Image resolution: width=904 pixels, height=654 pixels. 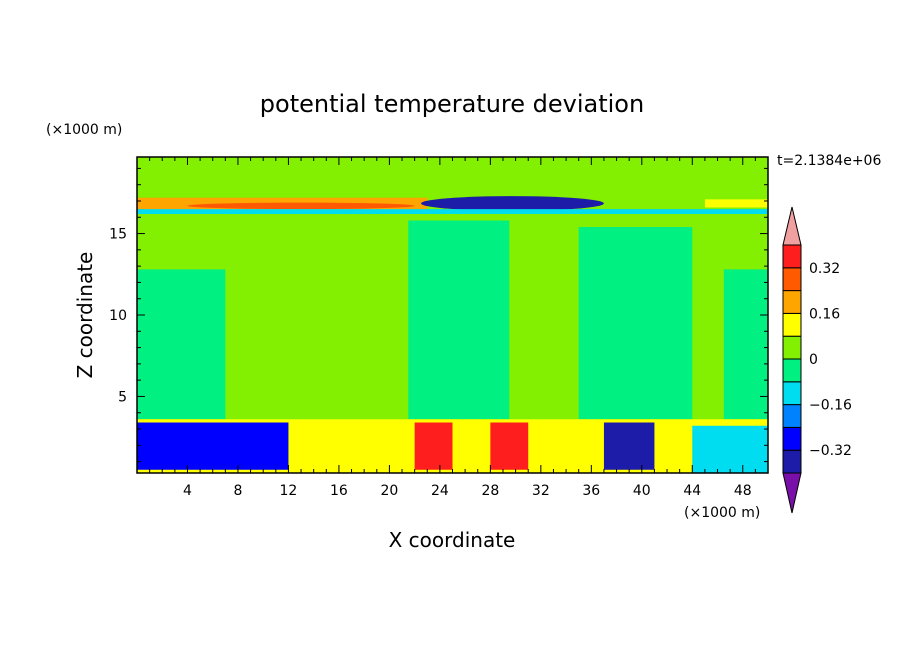 What do you see at coordinates (692, 491) in the screenshot?
I see `x-tick-label: 44` at bounding box center [692, 491].